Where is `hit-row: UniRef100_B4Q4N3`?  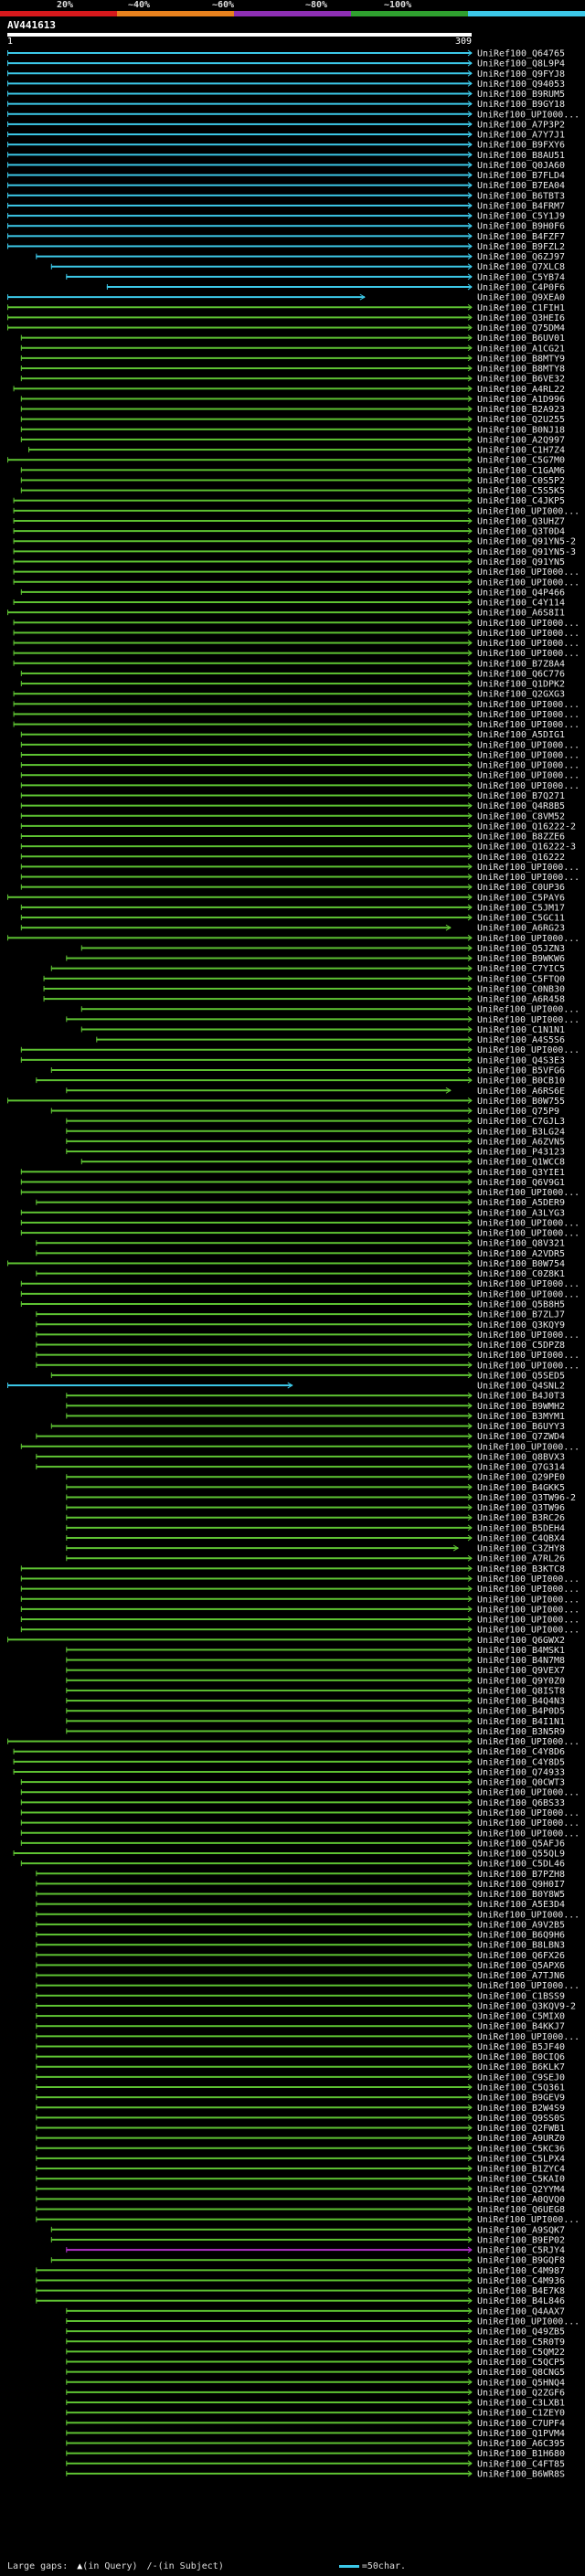 hit-row: UniRef100_B4Q4N3 is located at coordinates (315, 1702).